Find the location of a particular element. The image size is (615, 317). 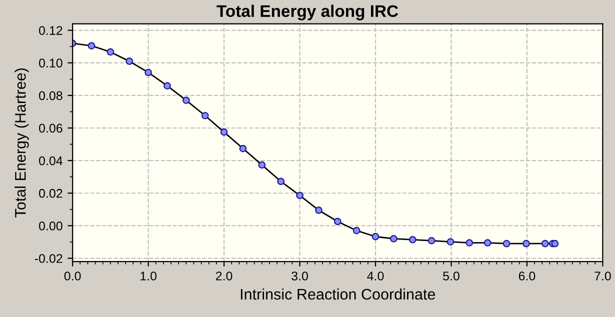

y-tick-label: 0.00 is located at coordinates (50, 226).